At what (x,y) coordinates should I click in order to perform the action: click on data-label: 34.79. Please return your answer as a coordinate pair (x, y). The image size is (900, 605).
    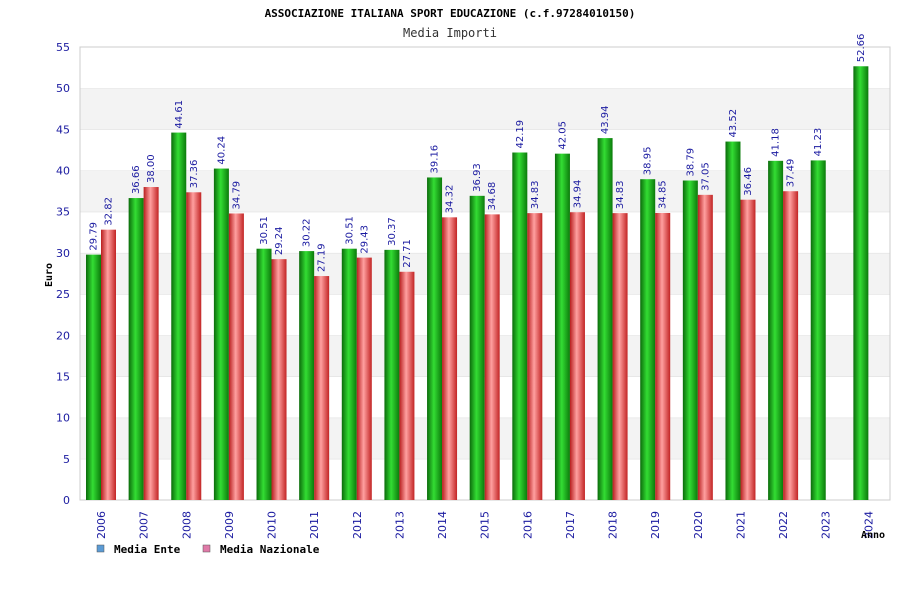
    Looking at the image, I should click on (236, 195).